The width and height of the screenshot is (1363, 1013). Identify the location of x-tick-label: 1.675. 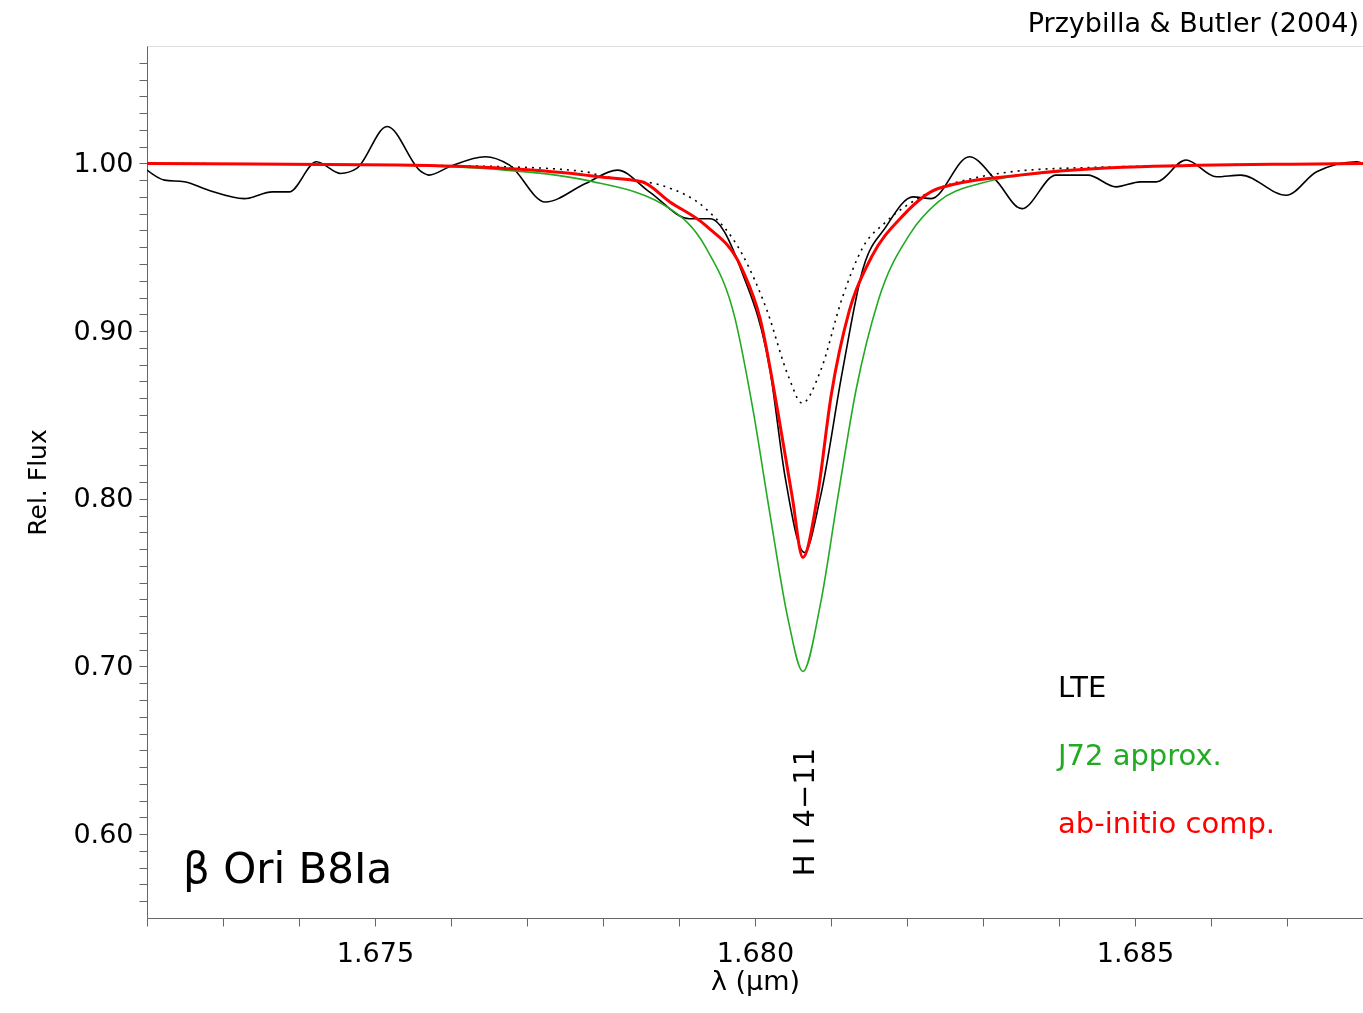
(375, 952).